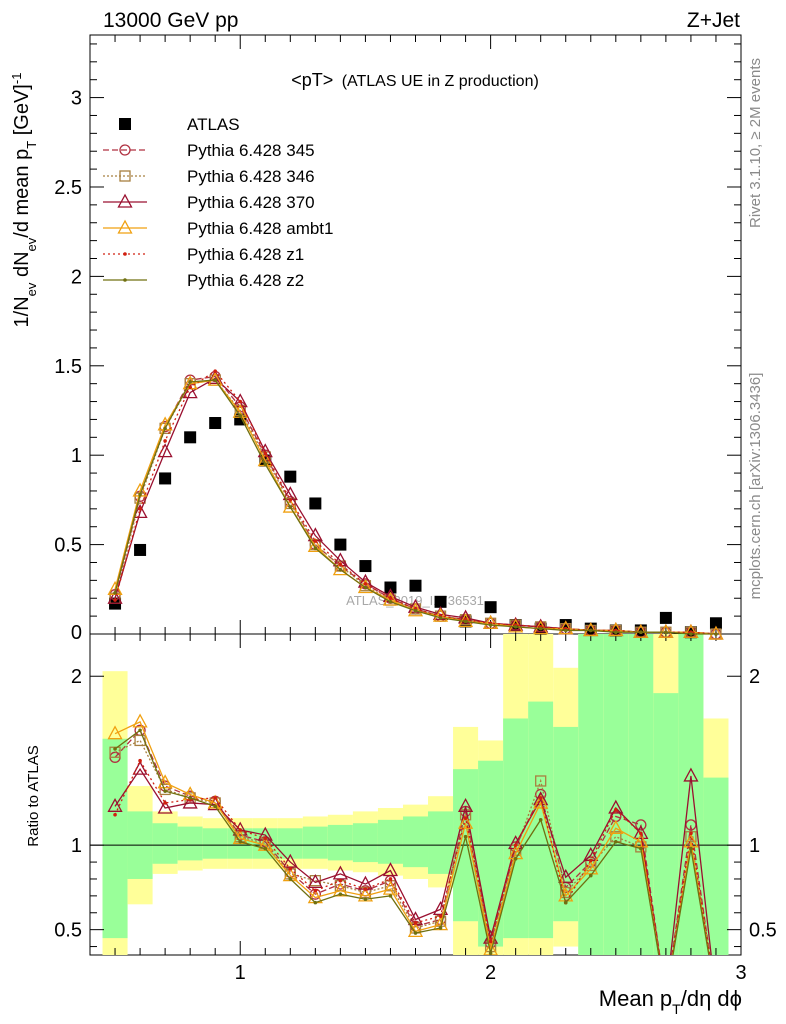 This screenshot has width=786, height=1024. What do you see at coordinates (755, 143) in the screenshot?
I see `rivet-label: Rivet 3.1.10, ≥ 2M events` at bounding box center [755, 143].